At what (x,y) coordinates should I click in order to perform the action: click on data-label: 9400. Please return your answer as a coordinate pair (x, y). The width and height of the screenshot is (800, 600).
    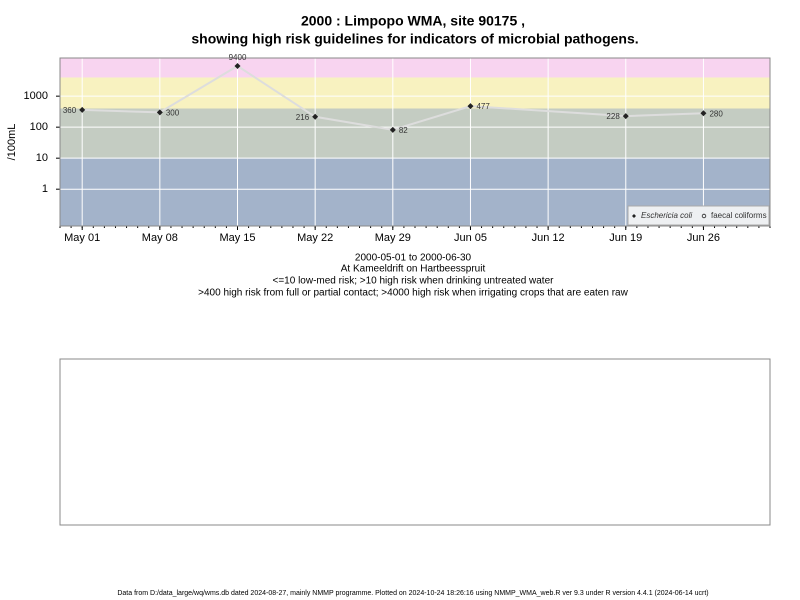
    Looking at the image, I should click on (238, 57).